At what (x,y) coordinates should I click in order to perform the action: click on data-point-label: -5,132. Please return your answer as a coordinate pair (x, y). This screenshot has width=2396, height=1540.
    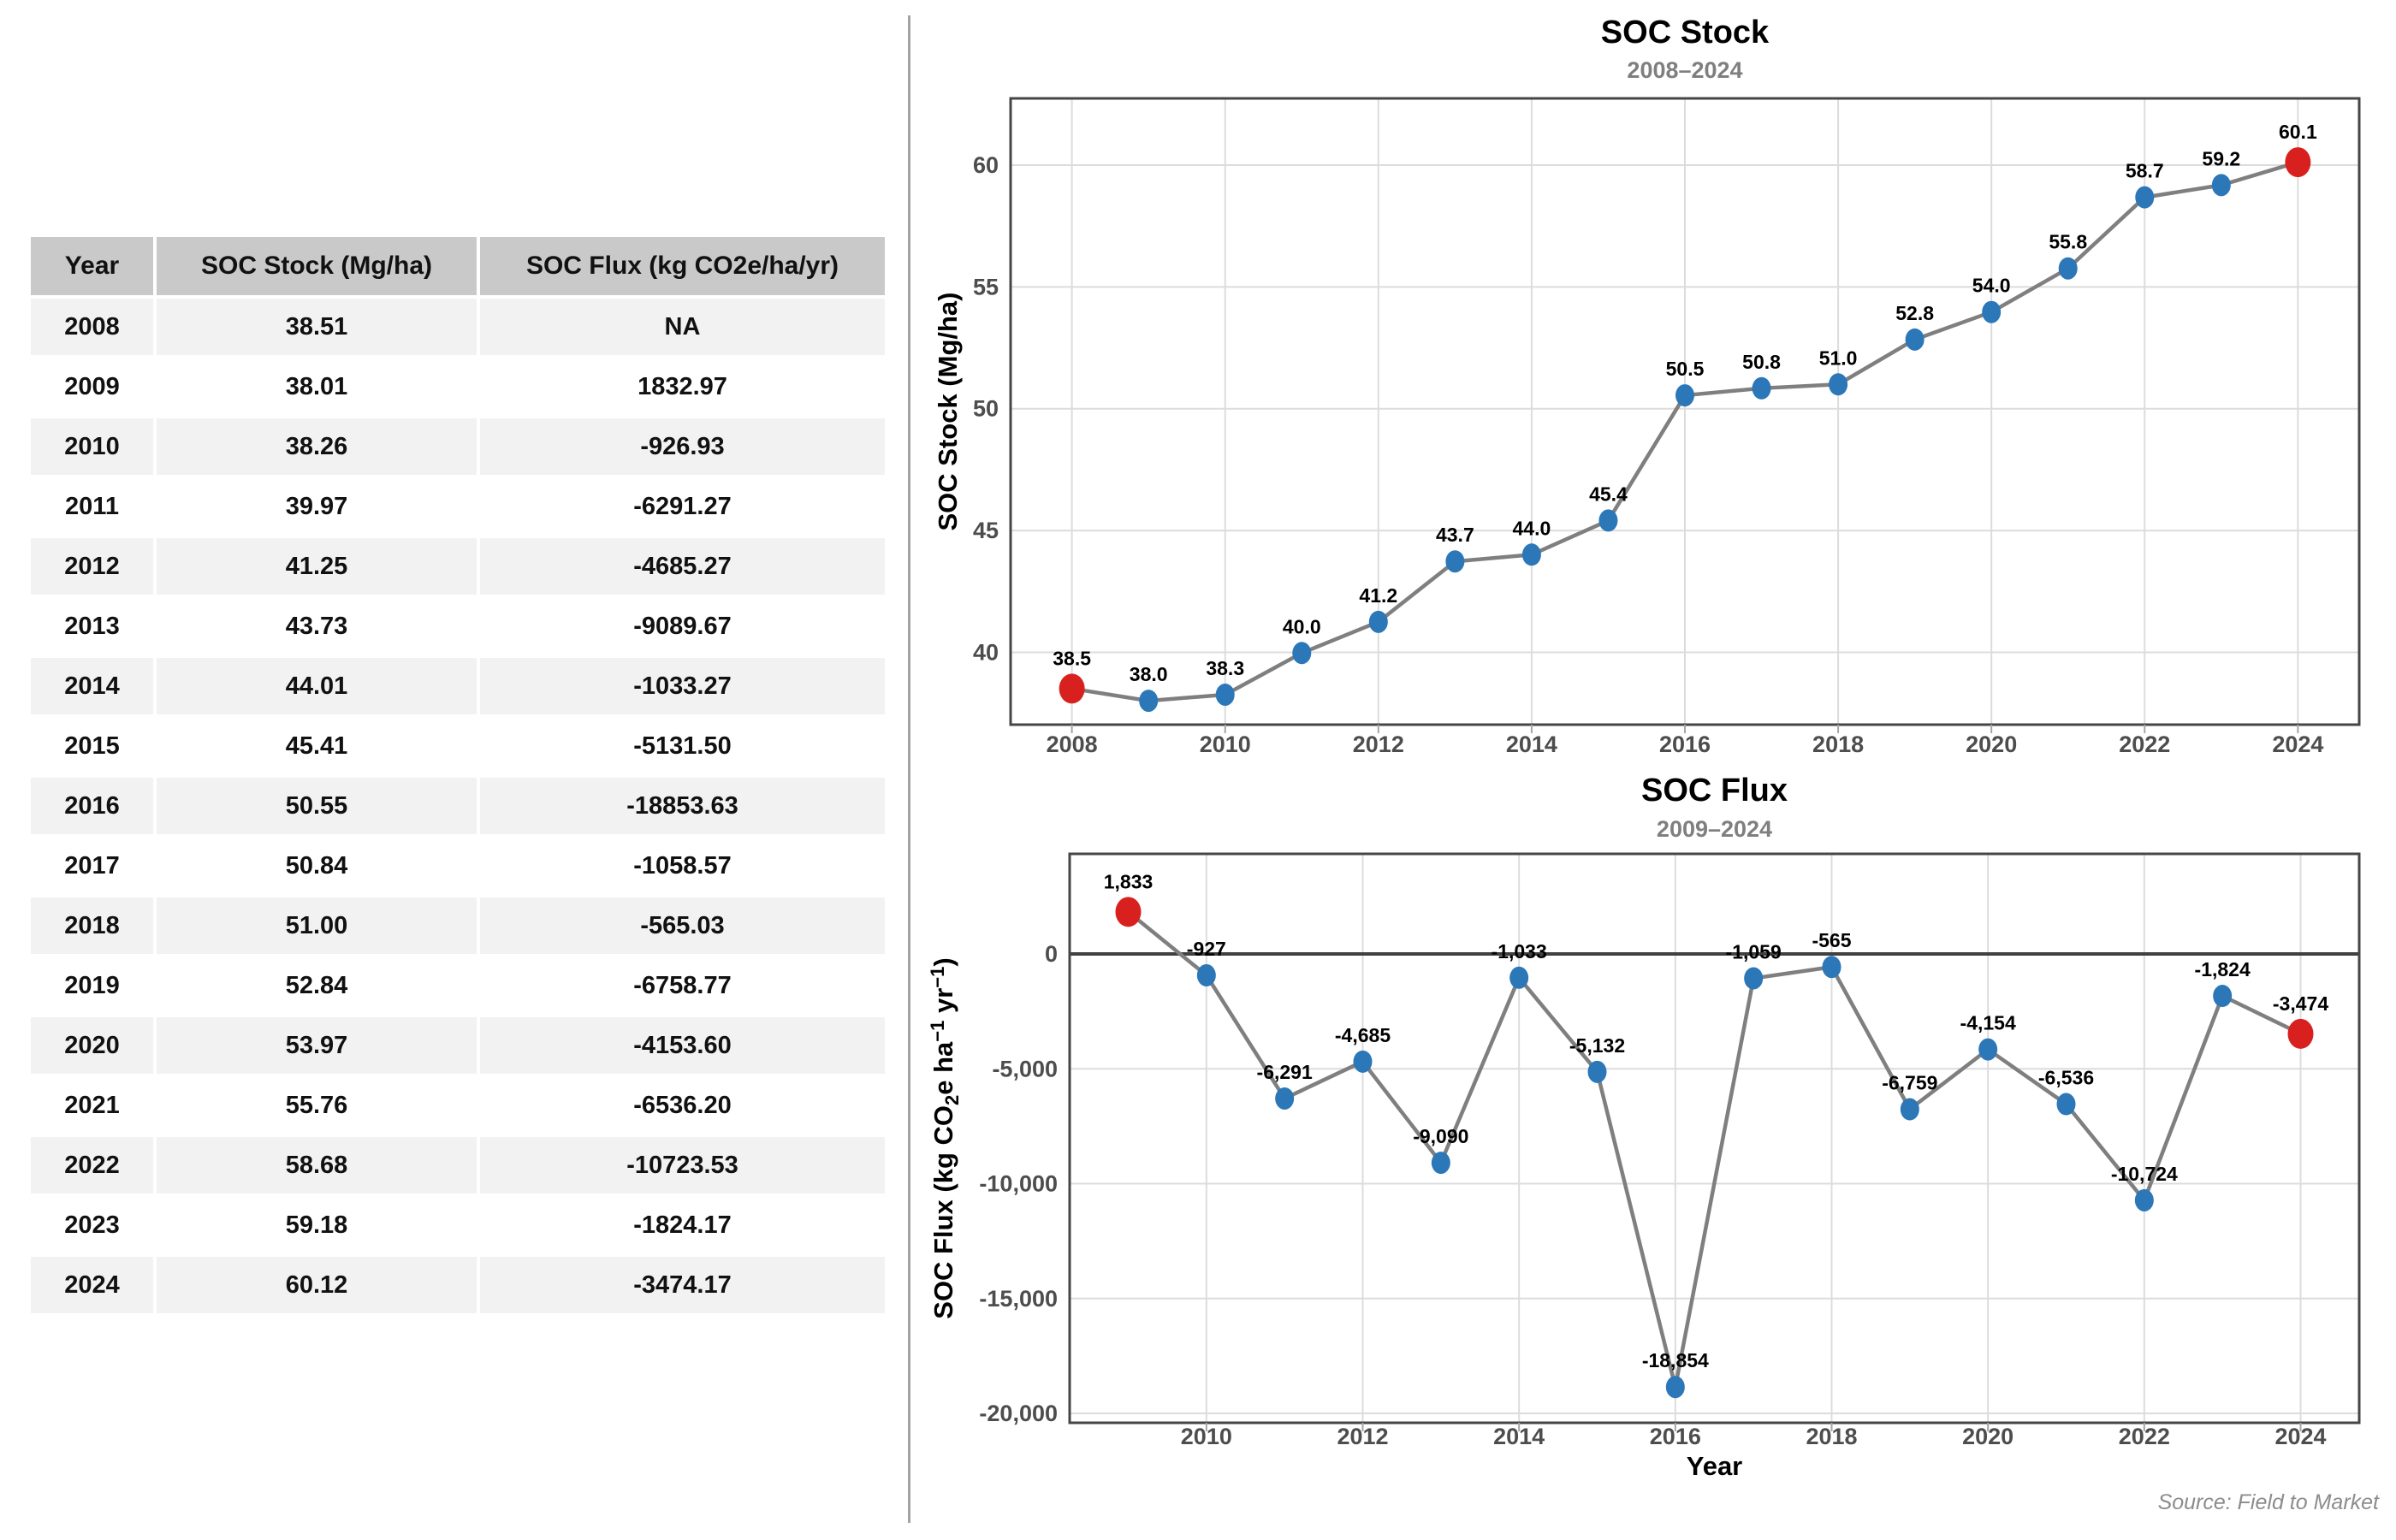
    Looking at the image, I should click on (1597, 1045).